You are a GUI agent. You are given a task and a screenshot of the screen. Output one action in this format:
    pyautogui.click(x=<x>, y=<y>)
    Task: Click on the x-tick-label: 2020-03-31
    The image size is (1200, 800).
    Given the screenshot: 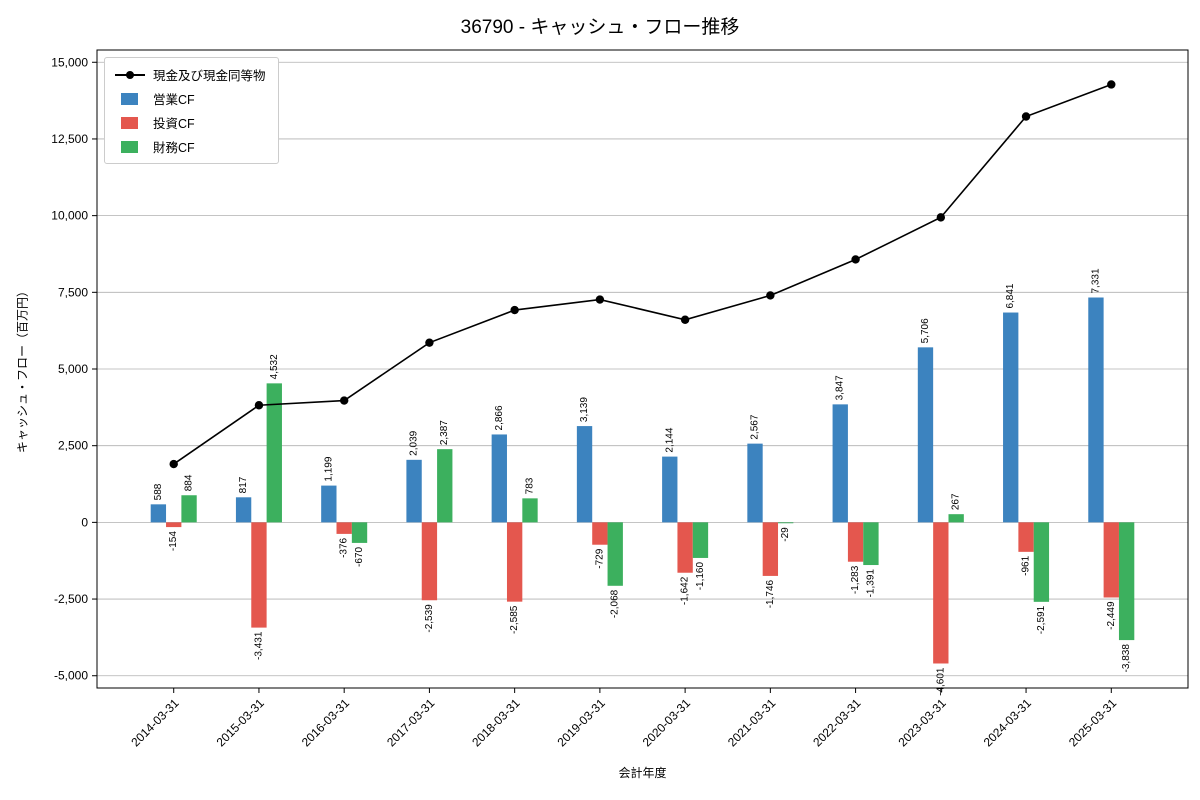 What is the action you would take?
    pyautogui.click(x=667, y=723)
    